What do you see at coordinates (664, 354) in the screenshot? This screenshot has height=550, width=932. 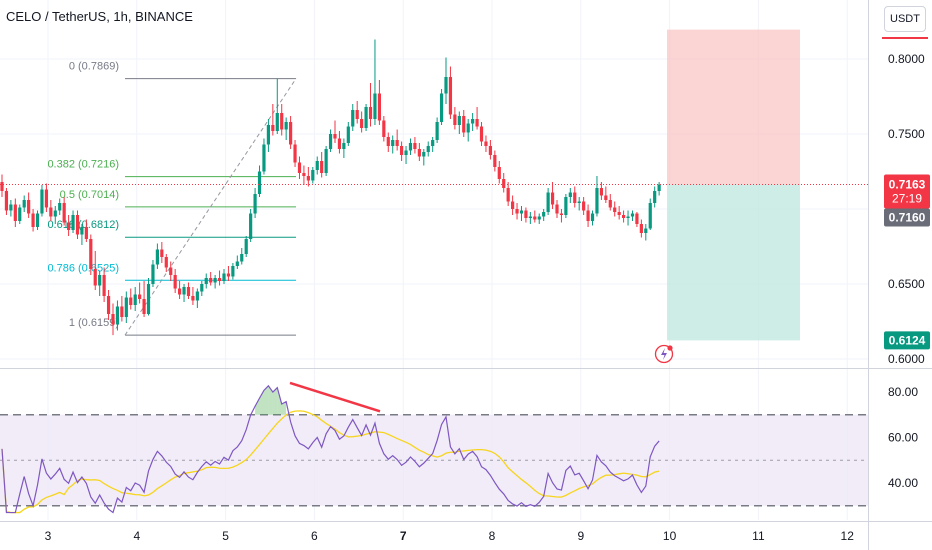 I see `lightning-icon` at bounding box center [664, 354].